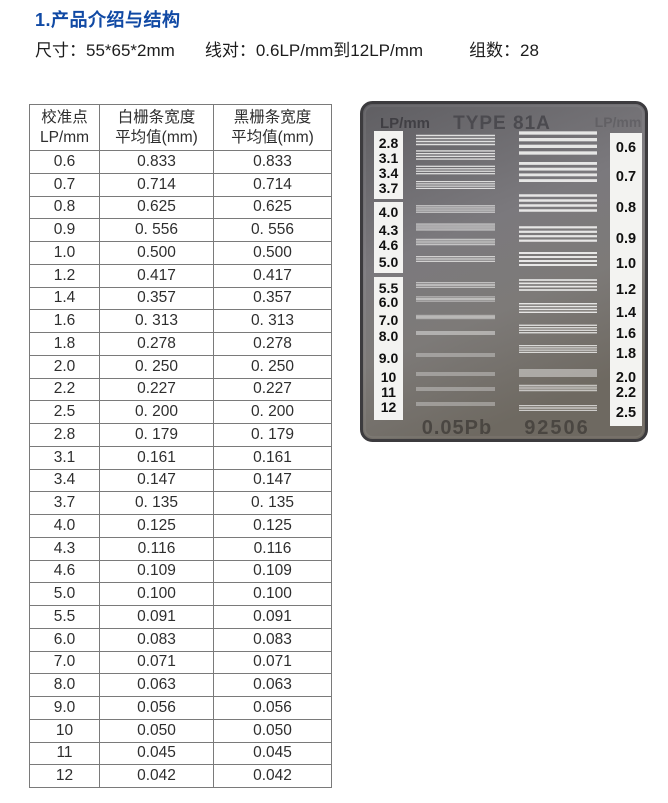  I want to click on lp-value-cell: 1.0, so click(64, 253).